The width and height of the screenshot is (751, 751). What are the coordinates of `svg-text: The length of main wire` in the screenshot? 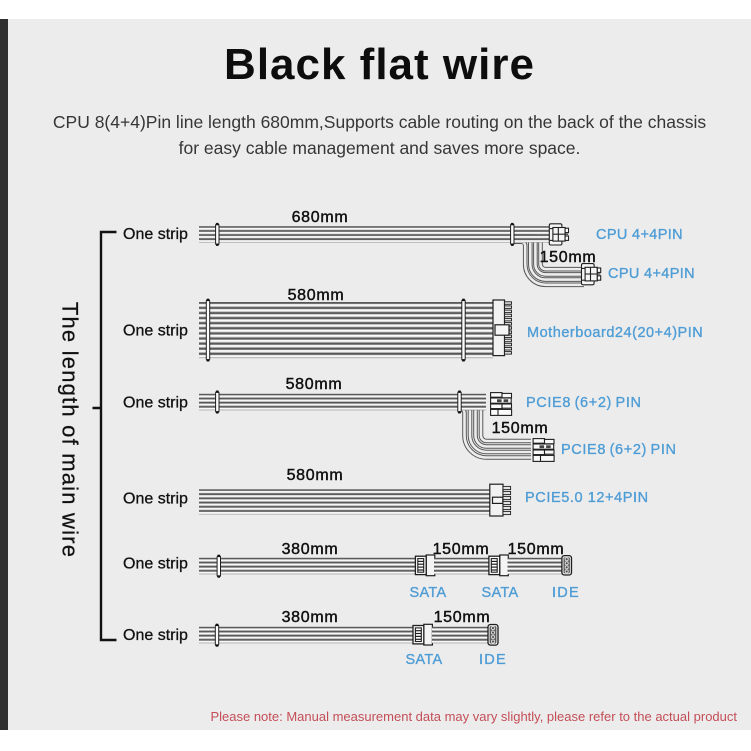 It's located at (70, 430).